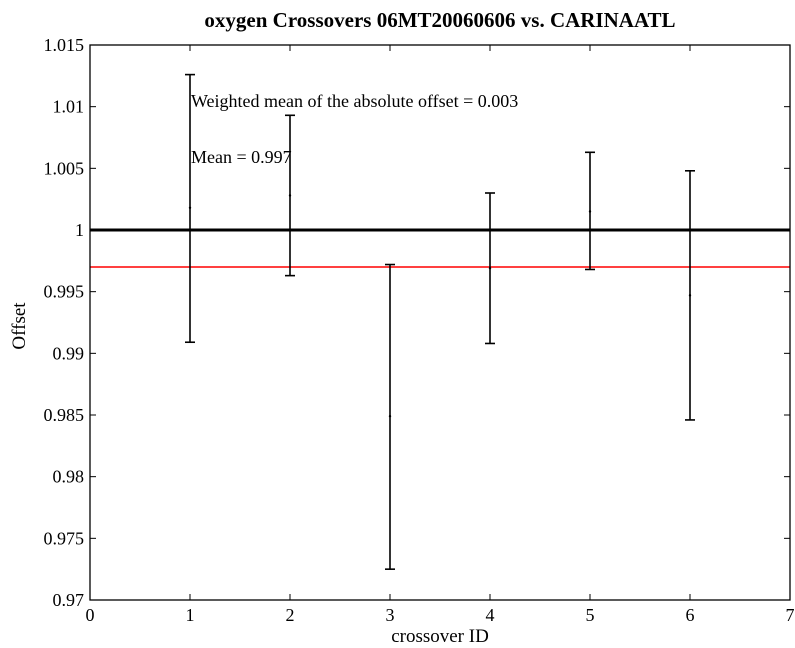 This screenshot has width=795, height=648. I want to click on x-axis-label: crossover ID, so click(440, 636).